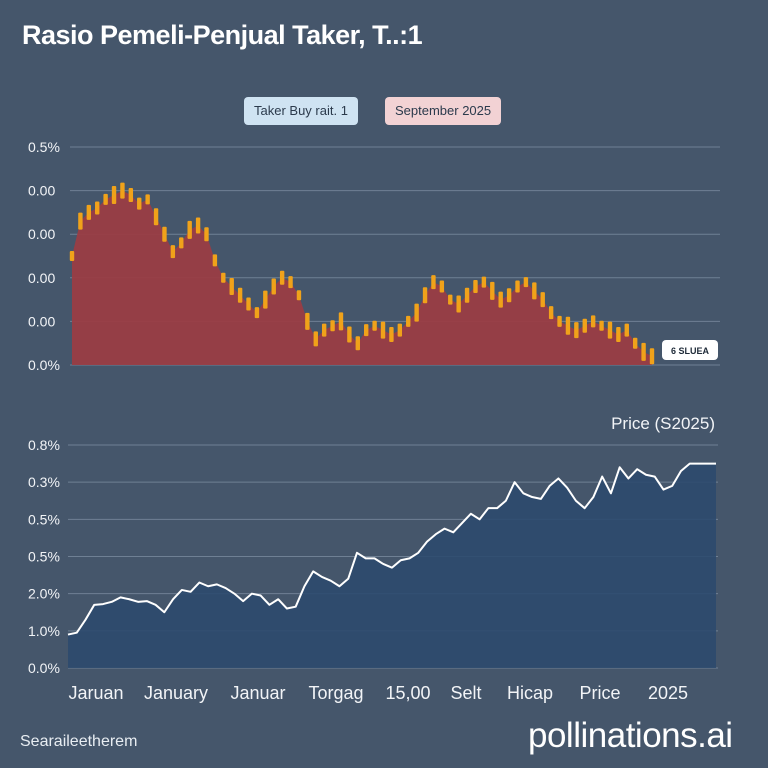 The image size is (768, 768). I want to click on top-chart-badge: 6 SLUEA, so click(690, 350).